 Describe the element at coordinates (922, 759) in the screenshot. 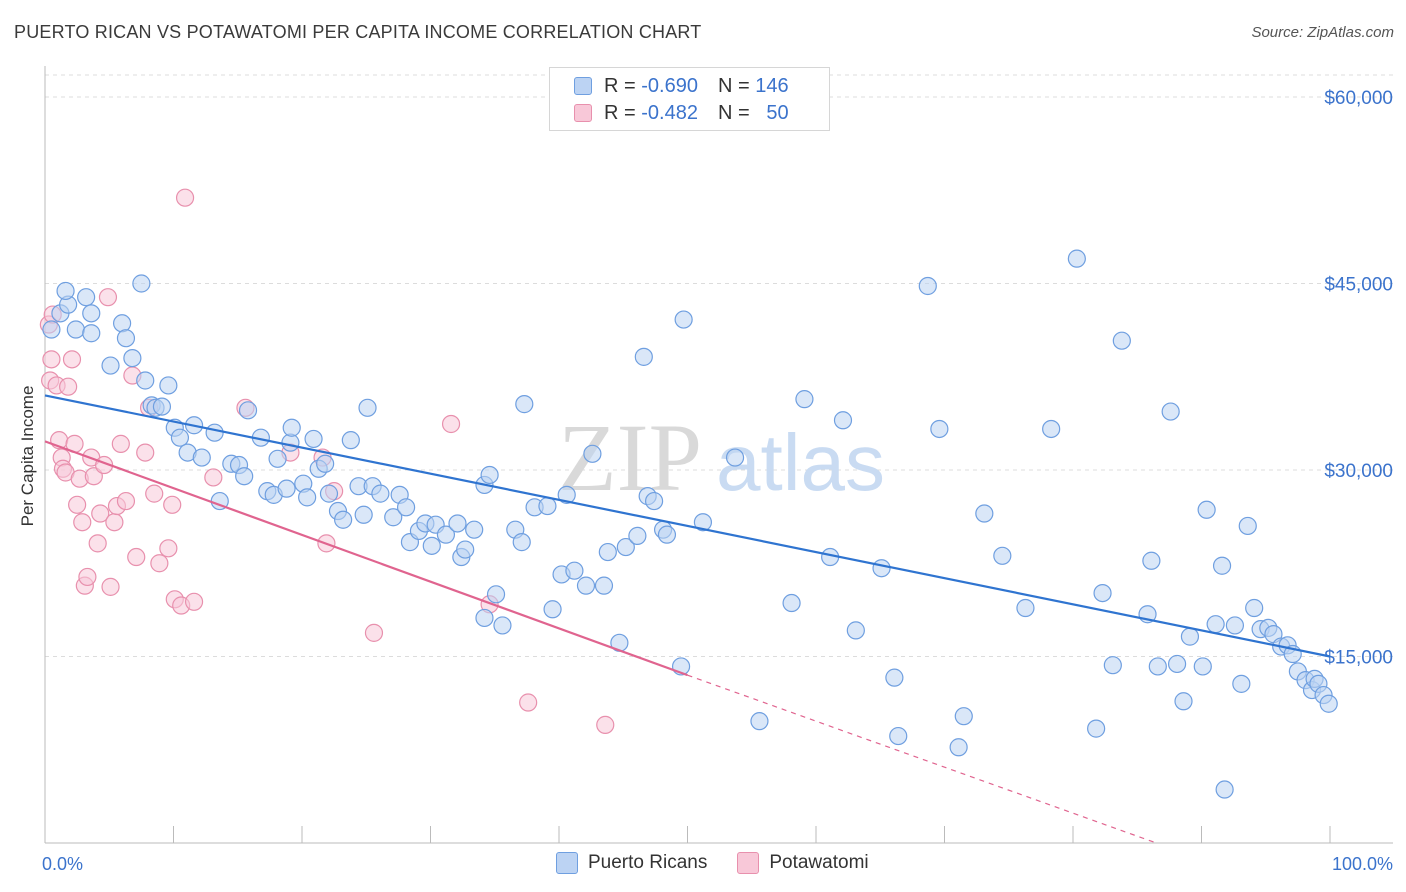

I see `potawatomi-trend-extension` at that location.